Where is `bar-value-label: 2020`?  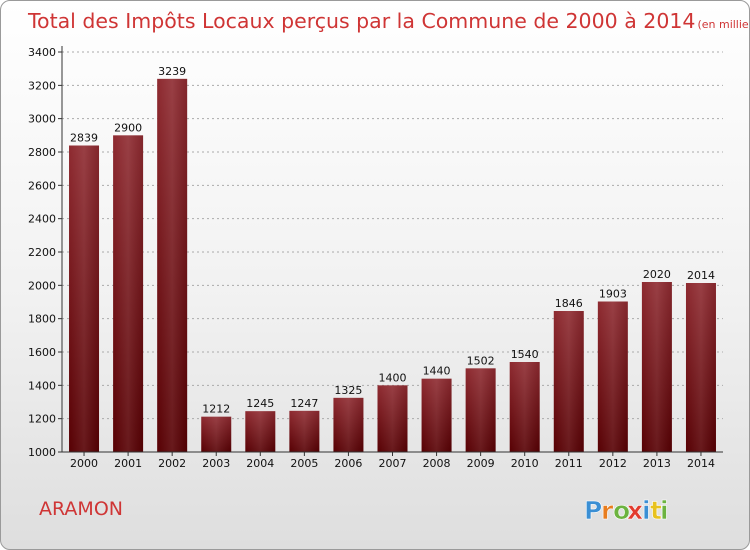 bar-value-label: 2020 is located at coordinates (657, 274).